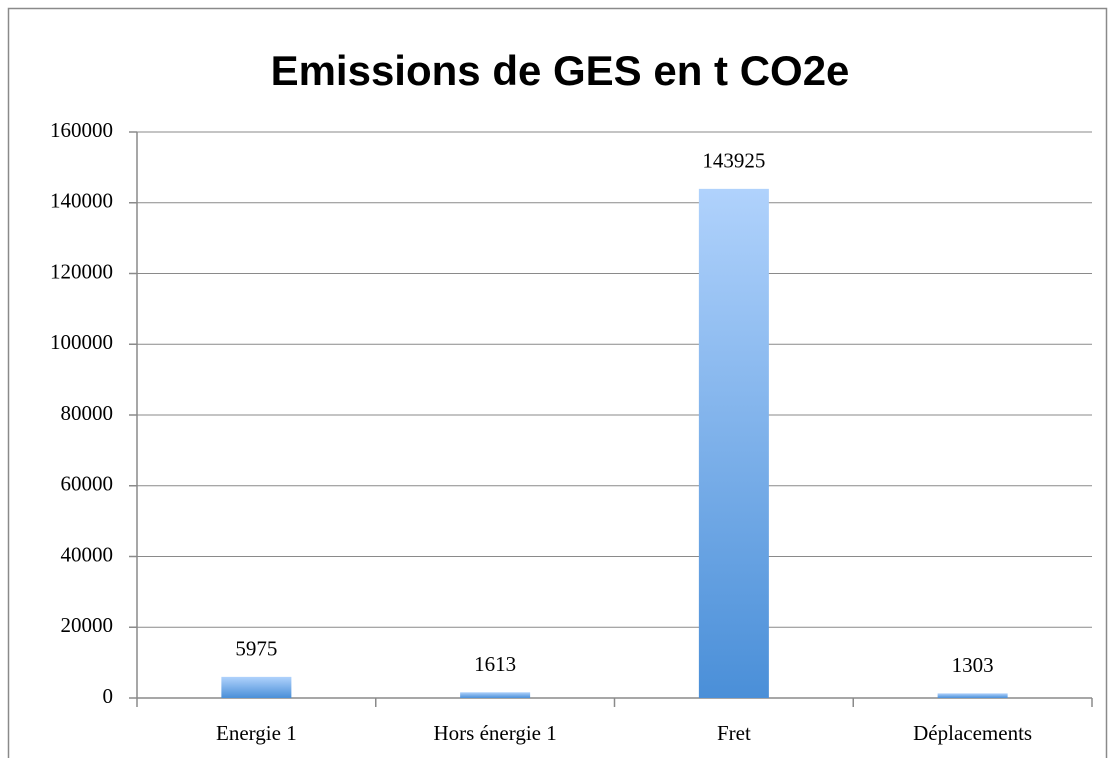 The width and height of the screenshot is (1116, 758). I want to click on y-tick-label: 140000, so click(81, 201).